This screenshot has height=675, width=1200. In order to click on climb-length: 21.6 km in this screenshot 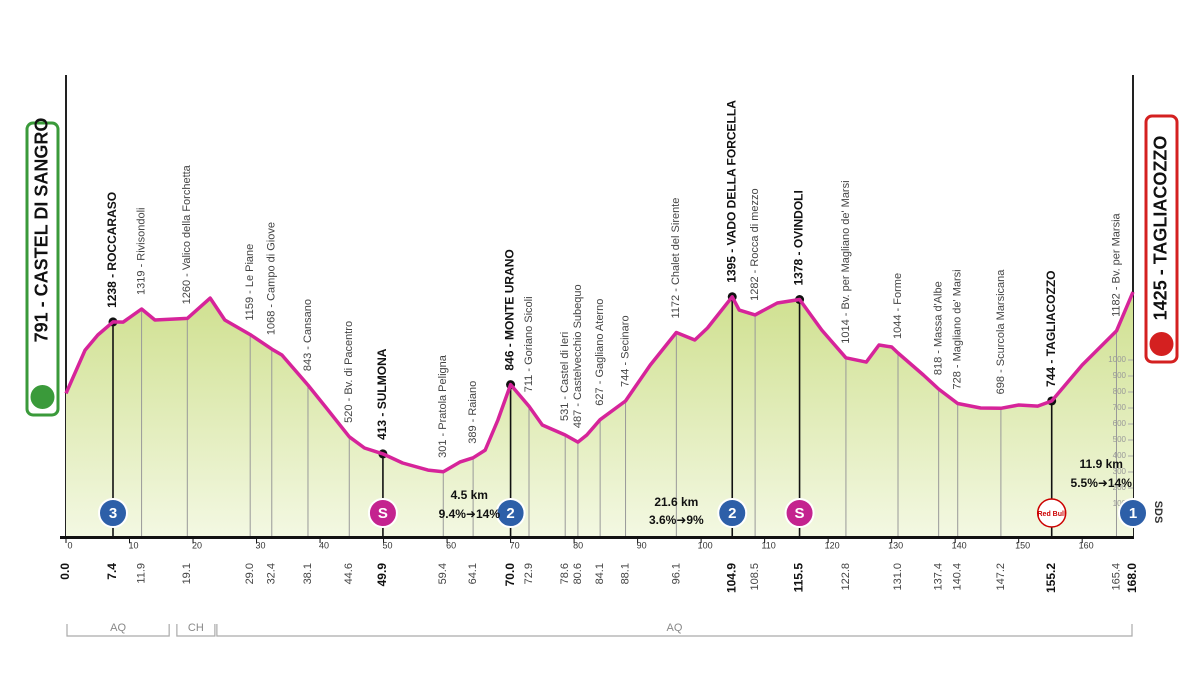, I will do `click(676, 502)`.